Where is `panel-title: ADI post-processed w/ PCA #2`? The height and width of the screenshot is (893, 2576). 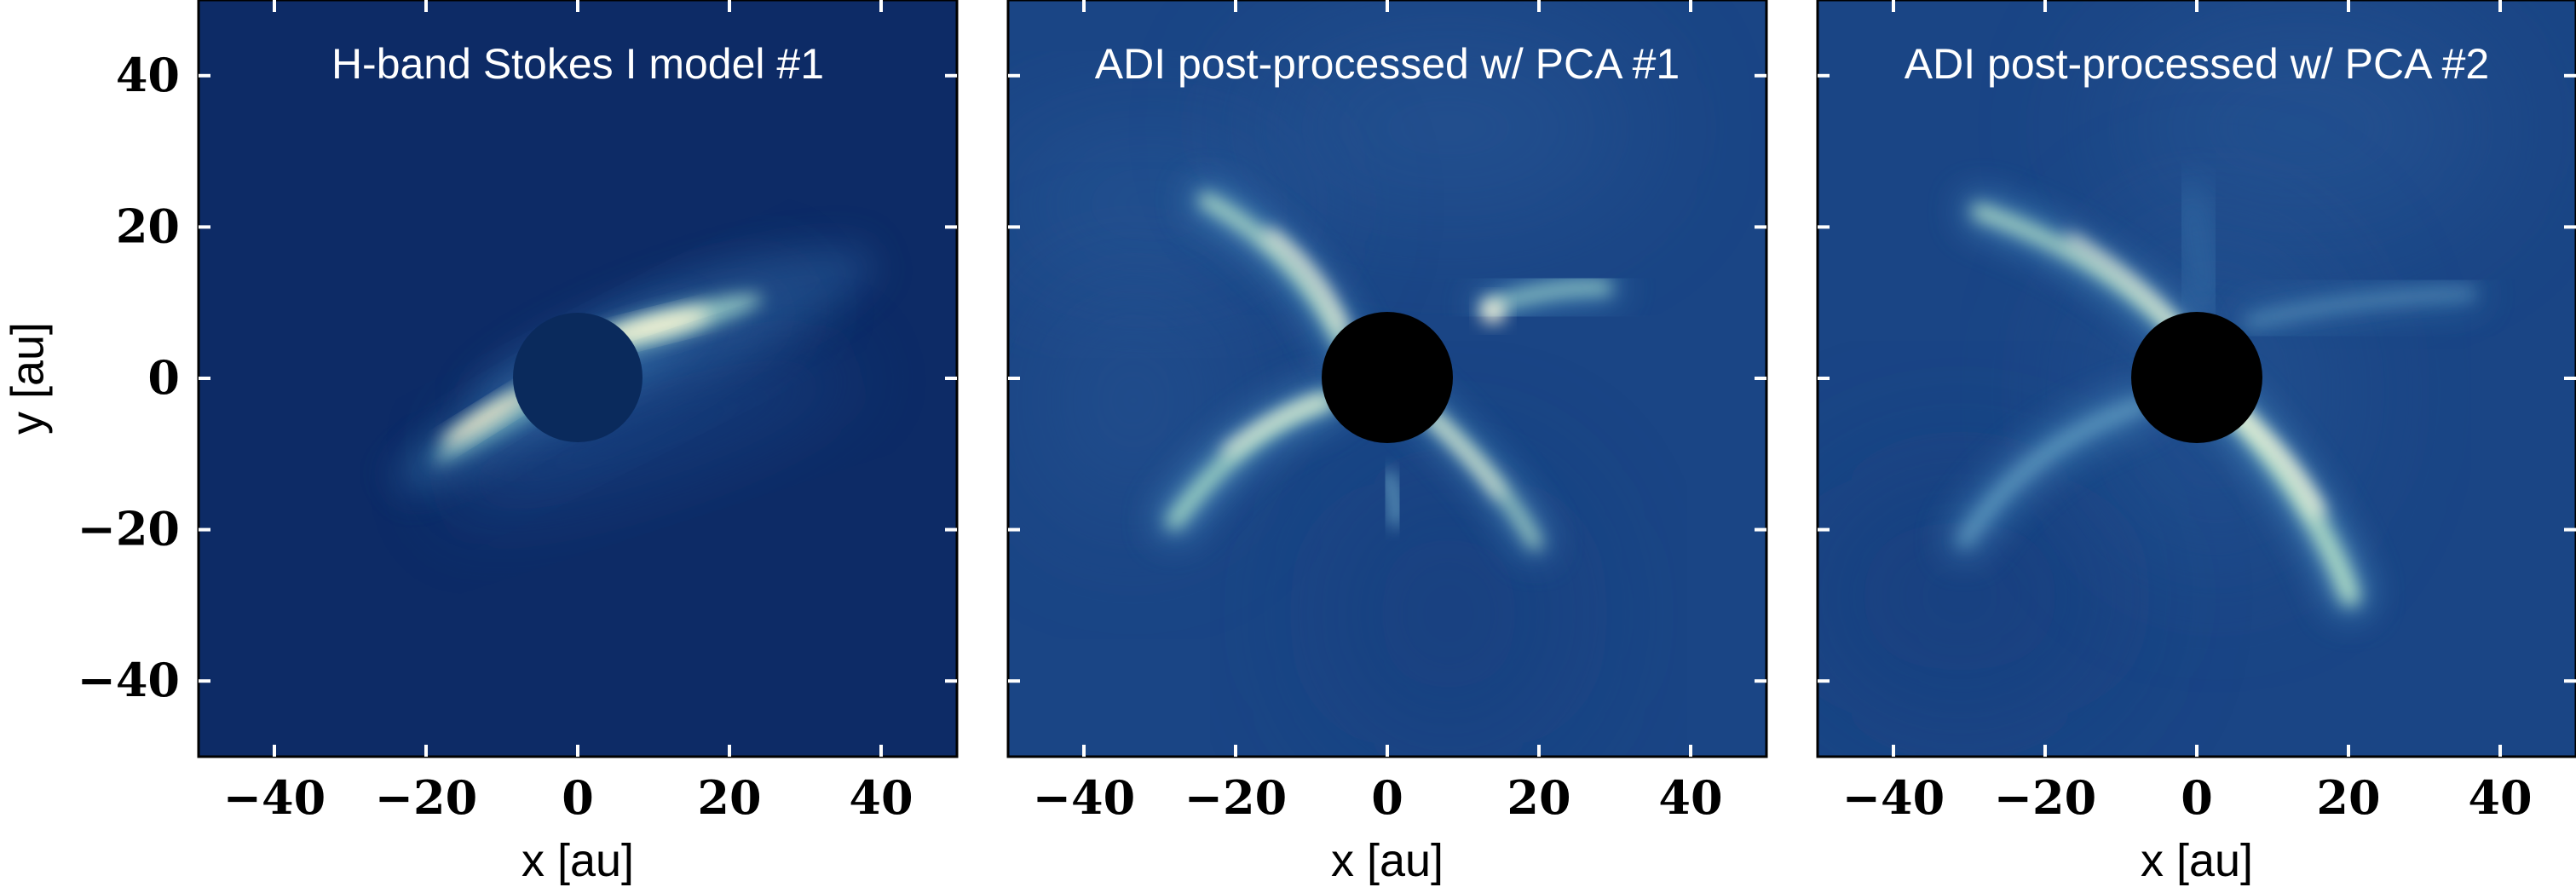 panel-title: ADI post-processed w/ PCA #2 is located at coordinates (2197, 64).